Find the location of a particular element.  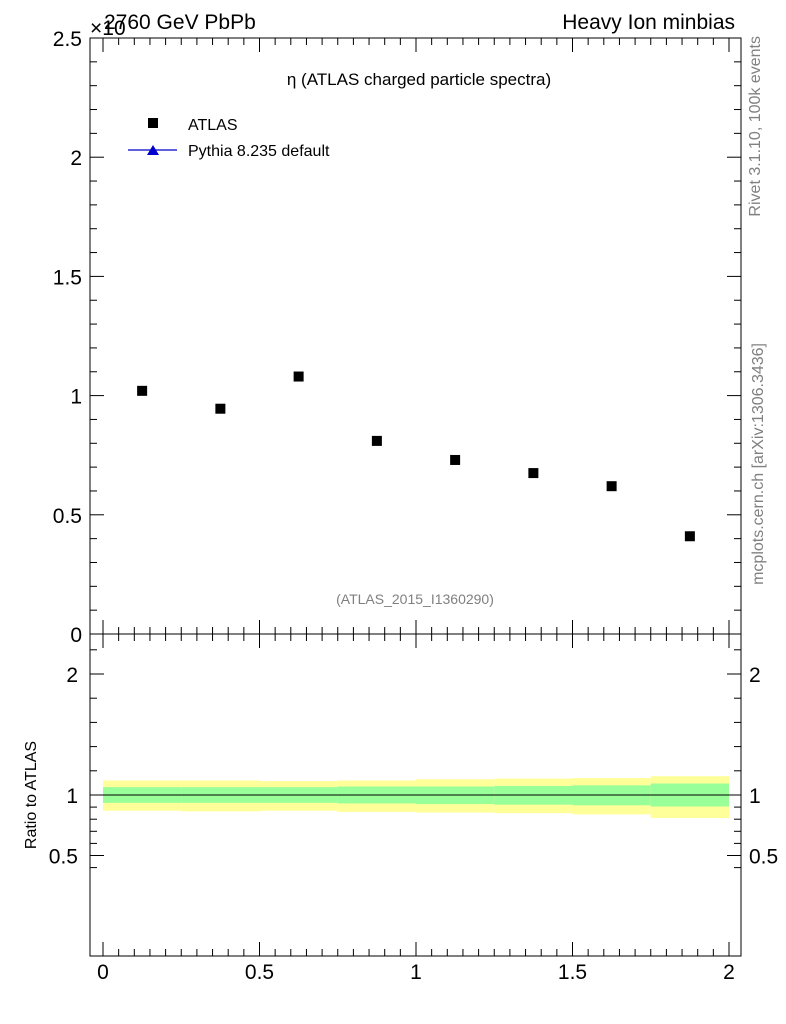

ratio-xtick-label: 1.5 is located at coordinates (572, 972).